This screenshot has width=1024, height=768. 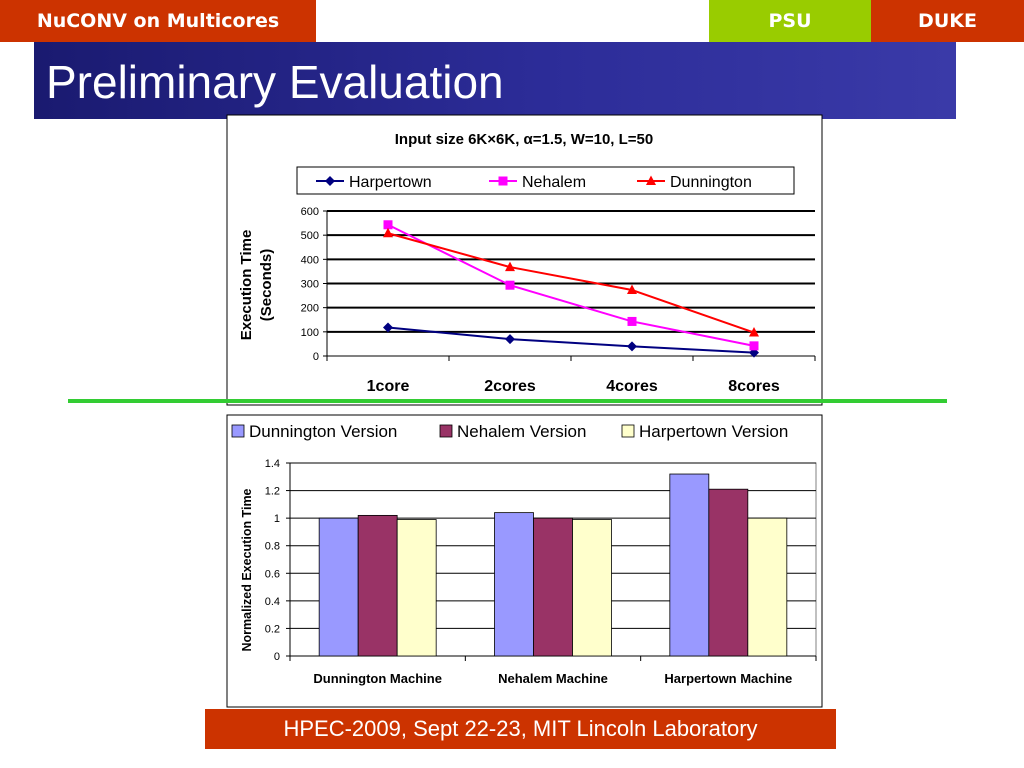 What do you see at coordinates (510, 386) in the screenshot?
I see `line-chart-xtick-label: 2cores` at bounding box center [510, 386].